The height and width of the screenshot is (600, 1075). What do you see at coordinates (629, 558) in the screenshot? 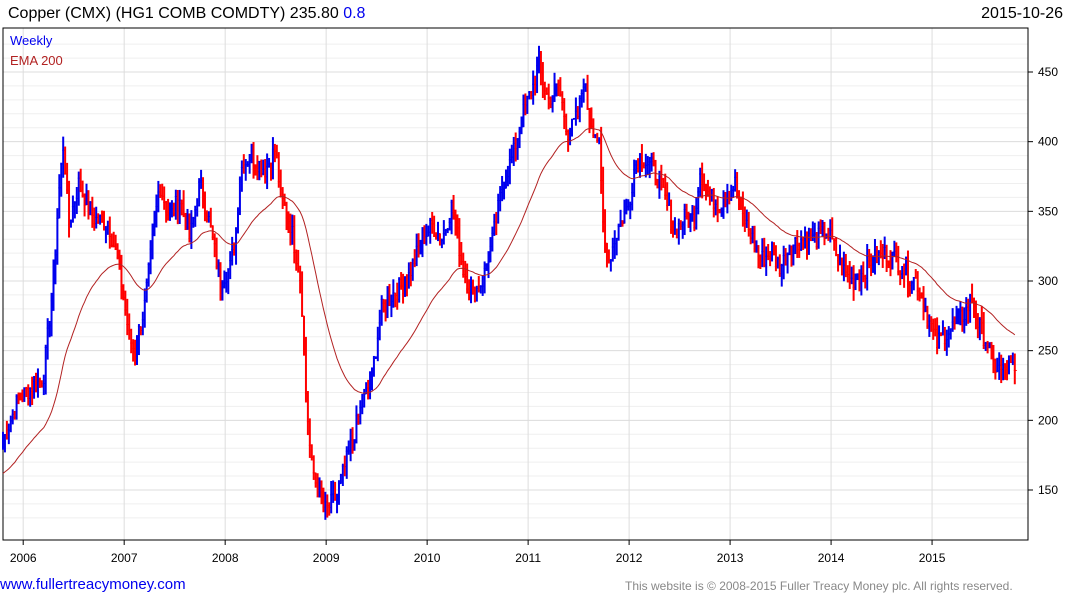
I see `x-tick-label: 2012` at bounding box center [629, 558].